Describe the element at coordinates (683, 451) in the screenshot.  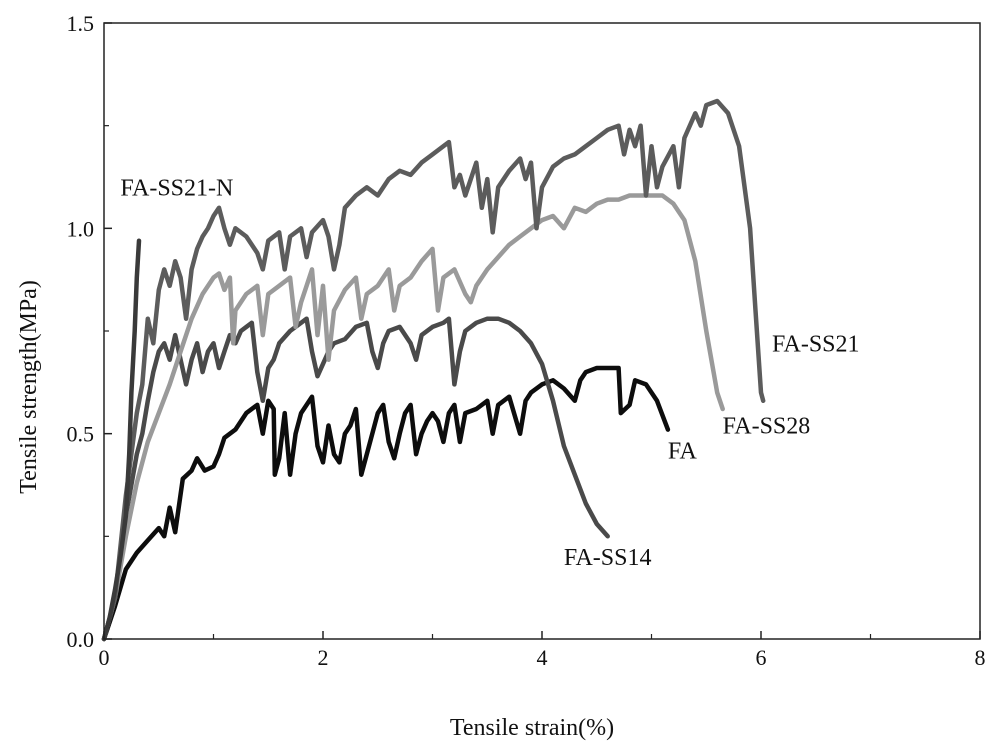
I see `series-label-fa: FA` at that location.